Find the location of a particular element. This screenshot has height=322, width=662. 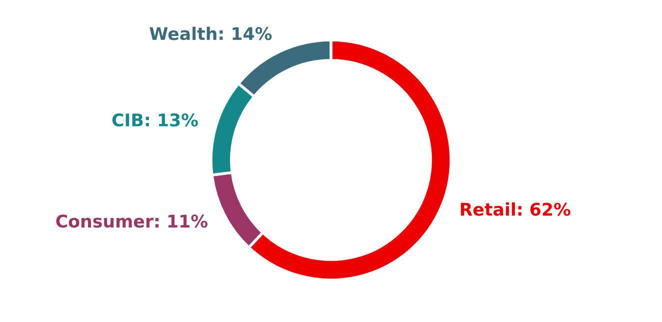

slice-label: Retail: 62% is located at coordinates (515, 209).